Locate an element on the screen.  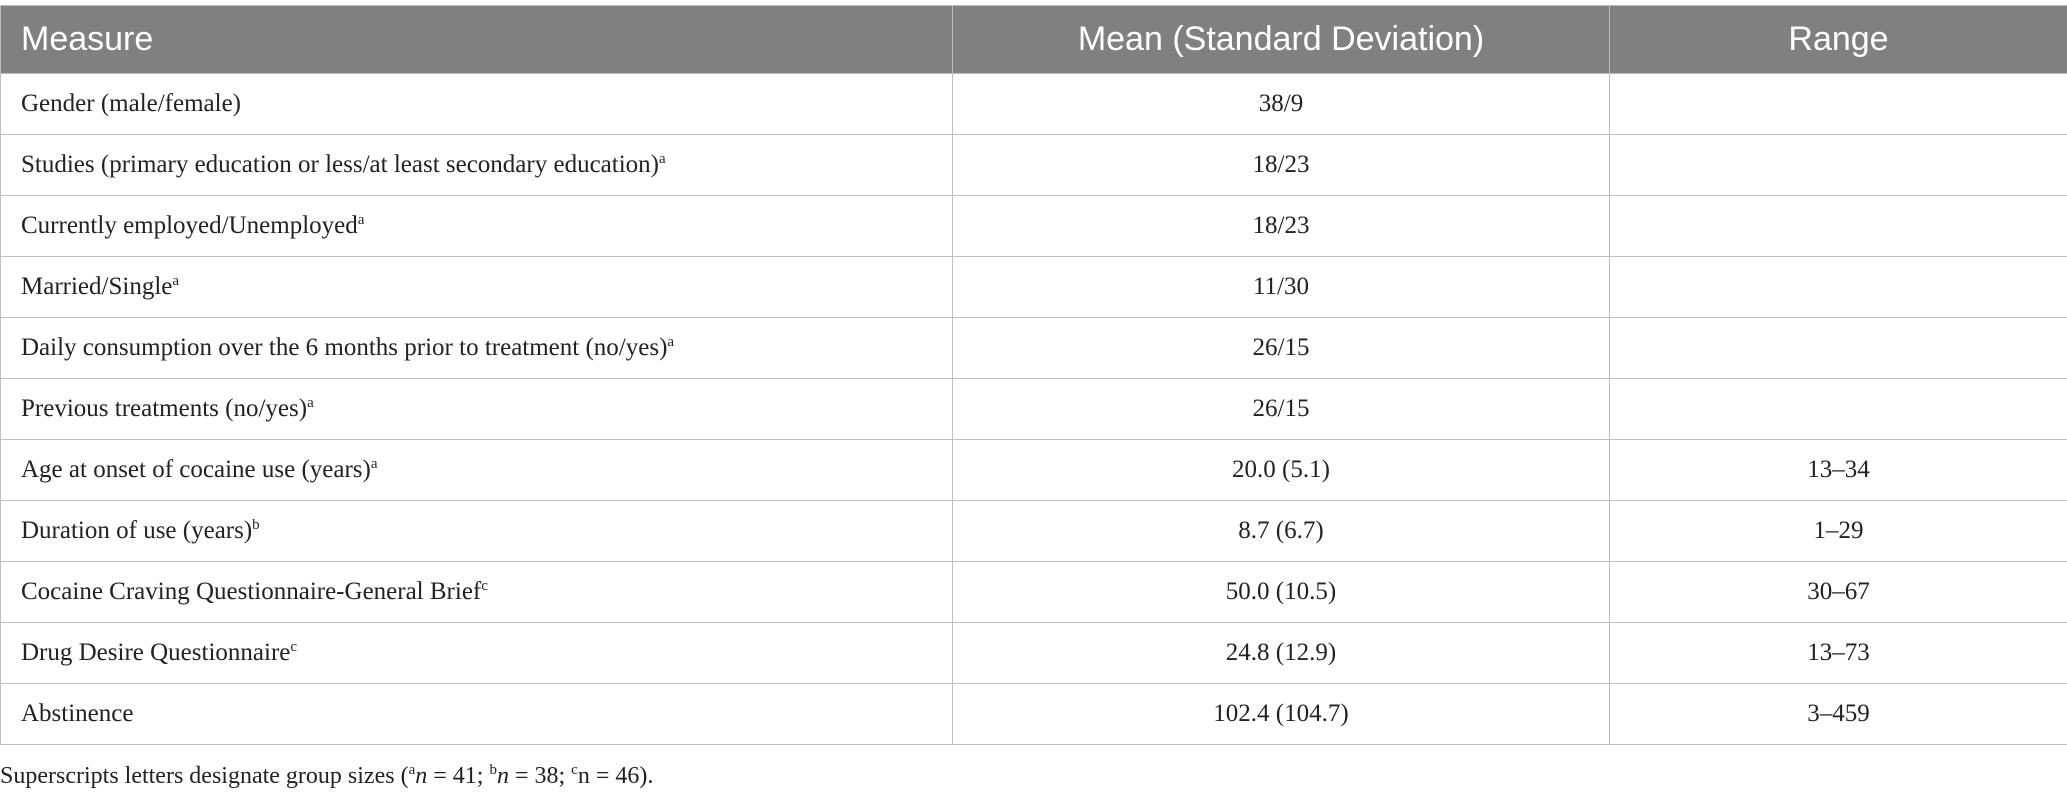
footnote-text: n = 46 is located at coordinates (608, 776).